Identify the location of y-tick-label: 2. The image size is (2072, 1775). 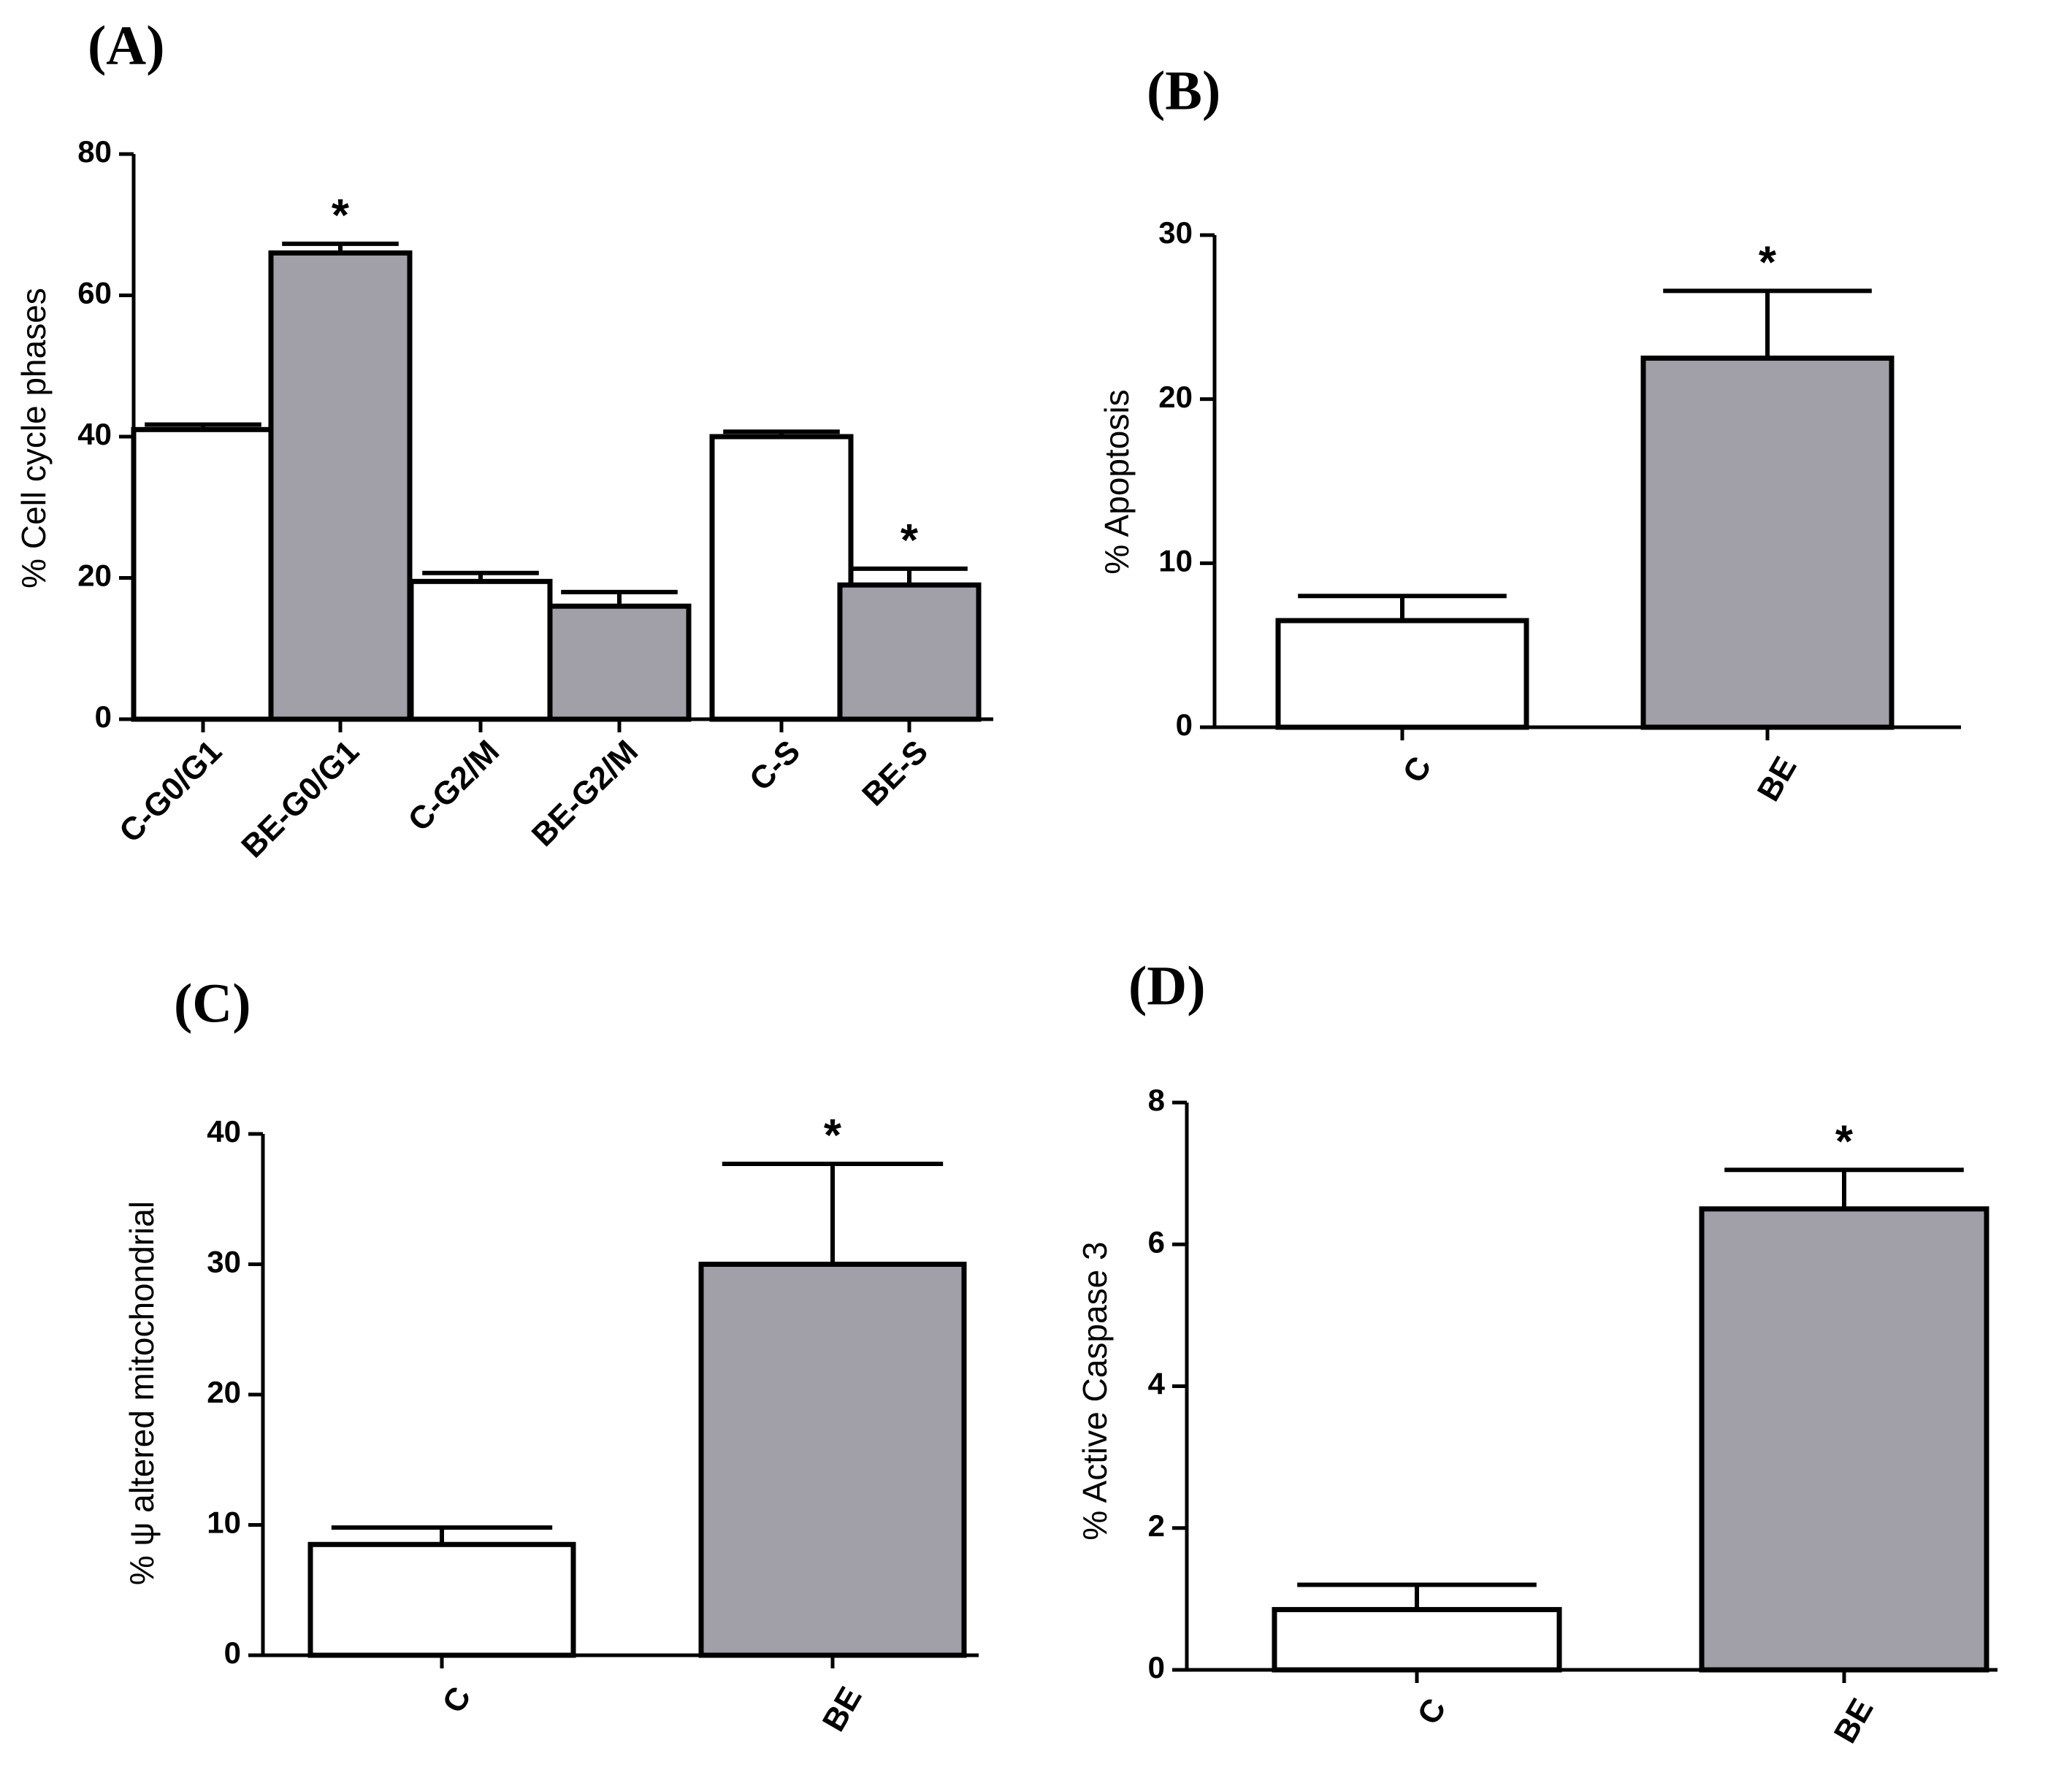
(1156, 1525).